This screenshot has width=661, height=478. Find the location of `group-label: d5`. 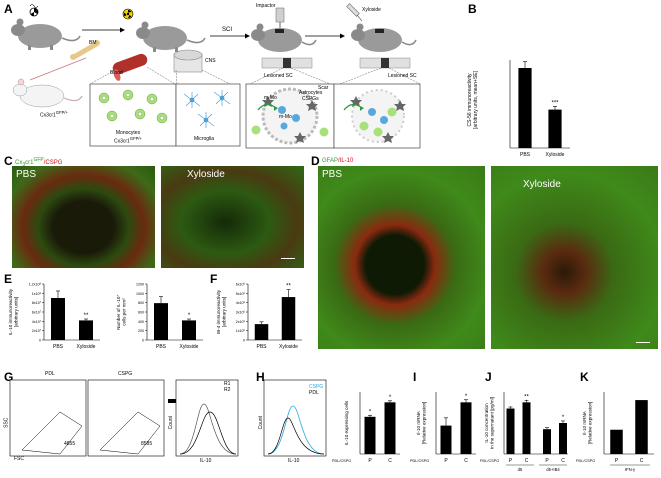

group-label: d5 is located at coordinates (520, 469).